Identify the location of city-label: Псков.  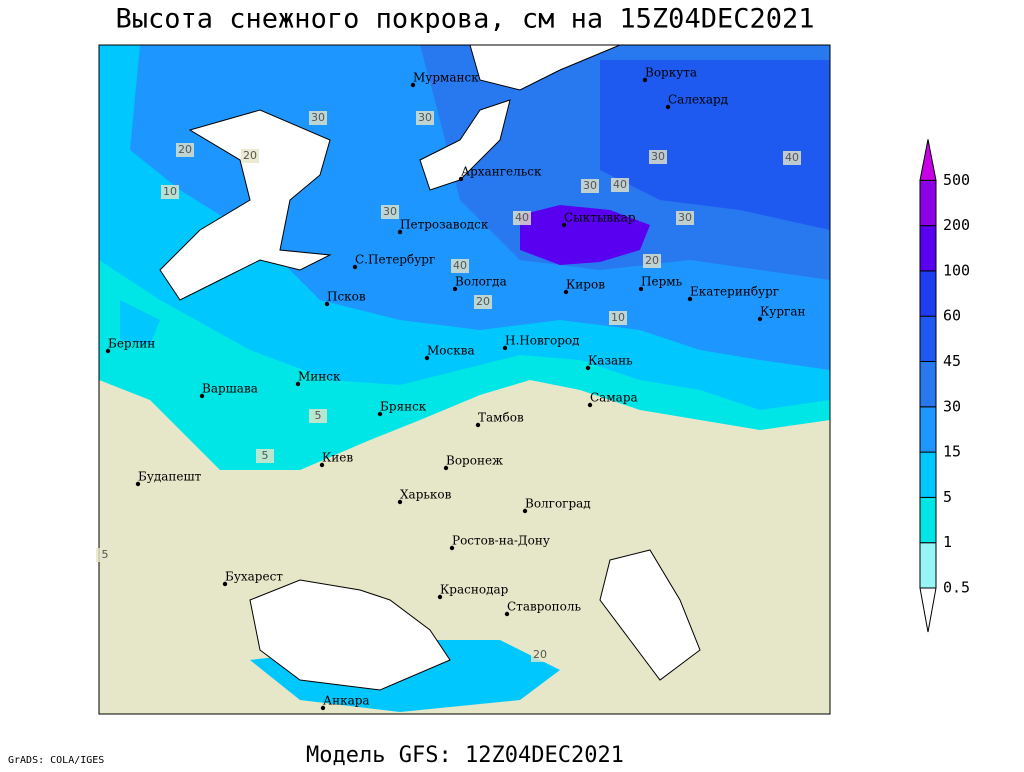
(346, 297).